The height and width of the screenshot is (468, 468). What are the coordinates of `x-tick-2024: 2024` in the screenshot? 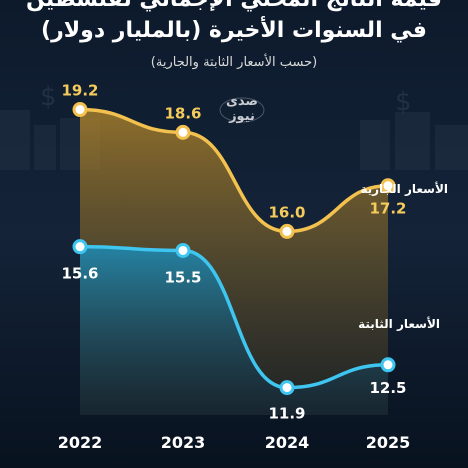 It's located at (287, 442).